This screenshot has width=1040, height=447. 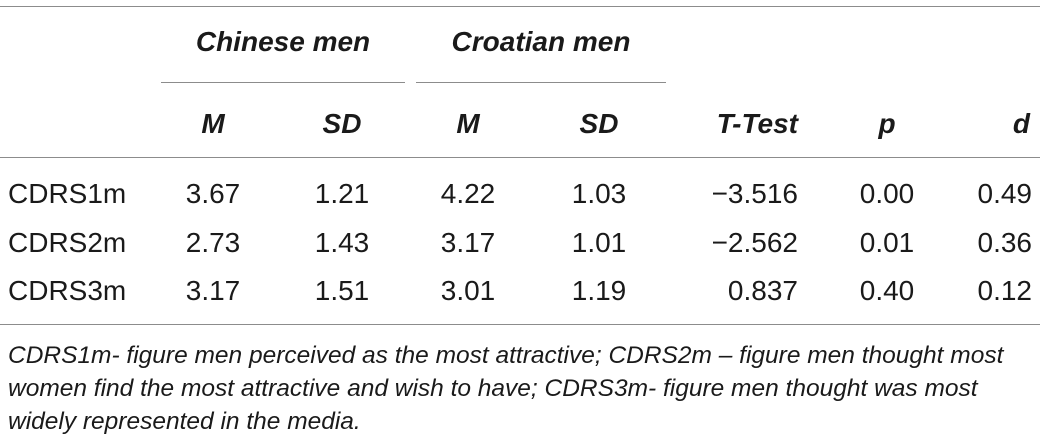 I want to click on header-rule, so click(x=520, y=157).